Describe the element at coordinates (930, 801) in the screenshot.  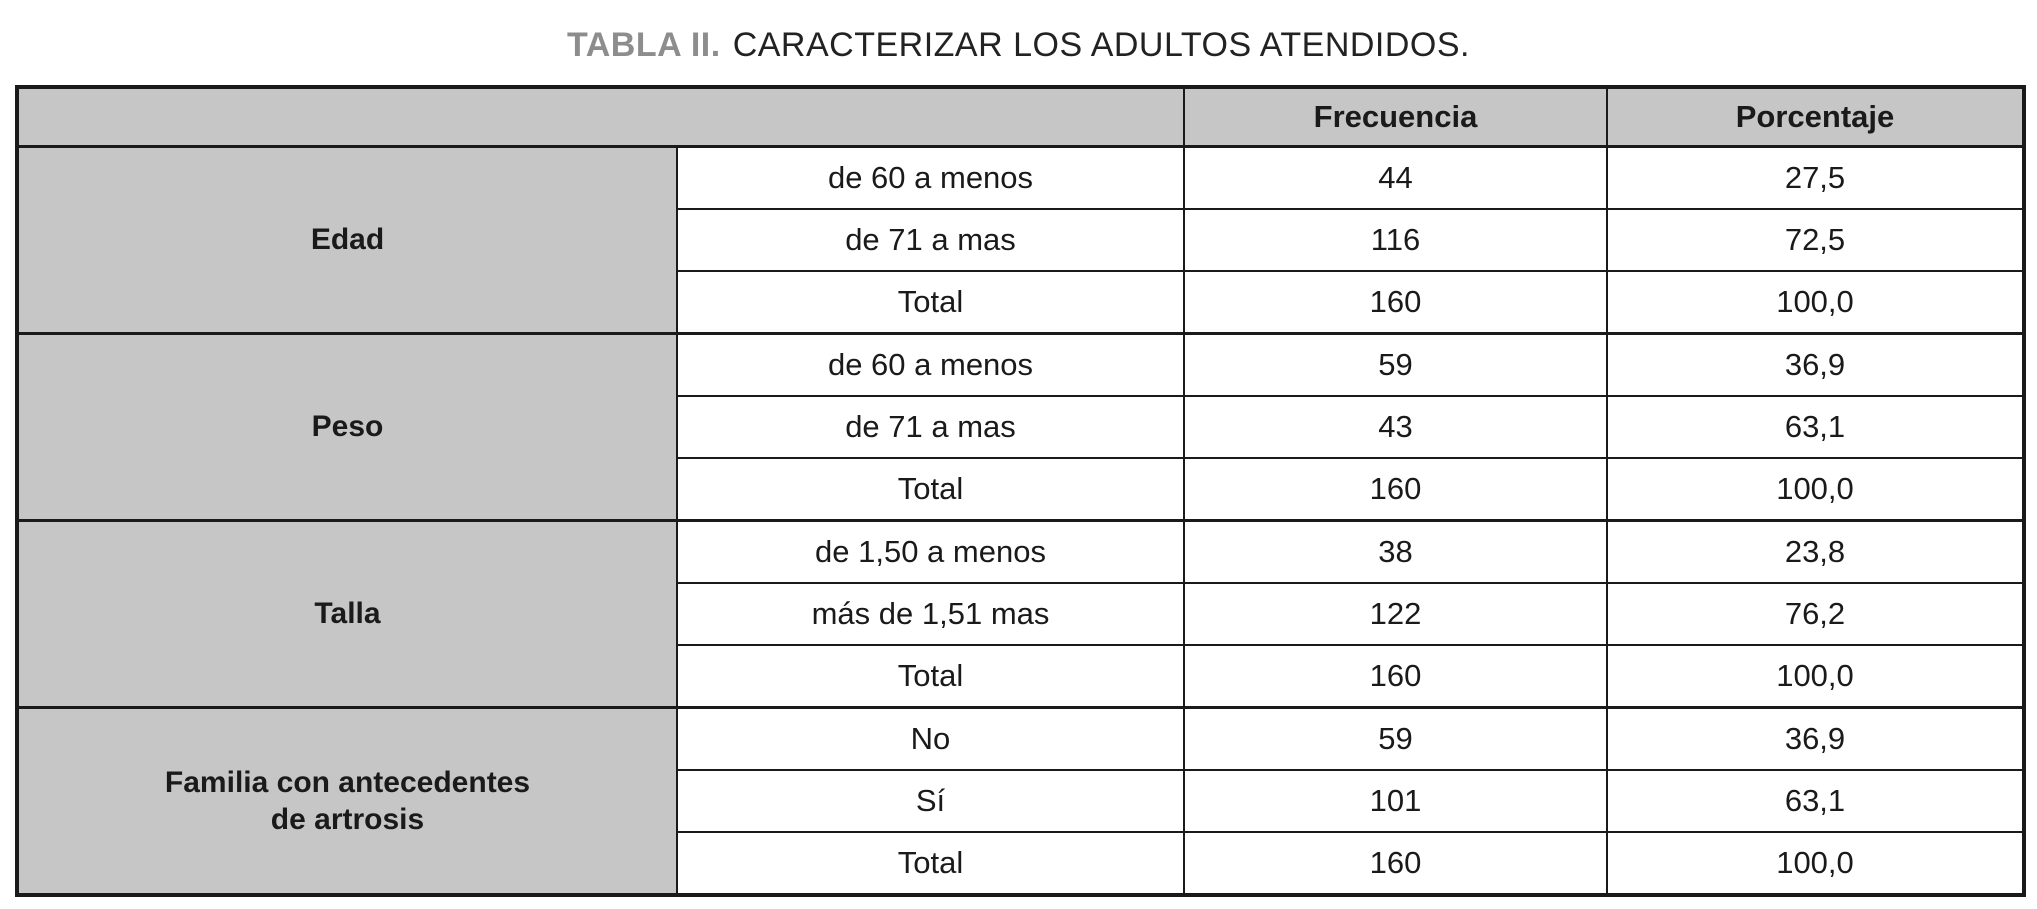
I see `category-cell: Sí` at that location.